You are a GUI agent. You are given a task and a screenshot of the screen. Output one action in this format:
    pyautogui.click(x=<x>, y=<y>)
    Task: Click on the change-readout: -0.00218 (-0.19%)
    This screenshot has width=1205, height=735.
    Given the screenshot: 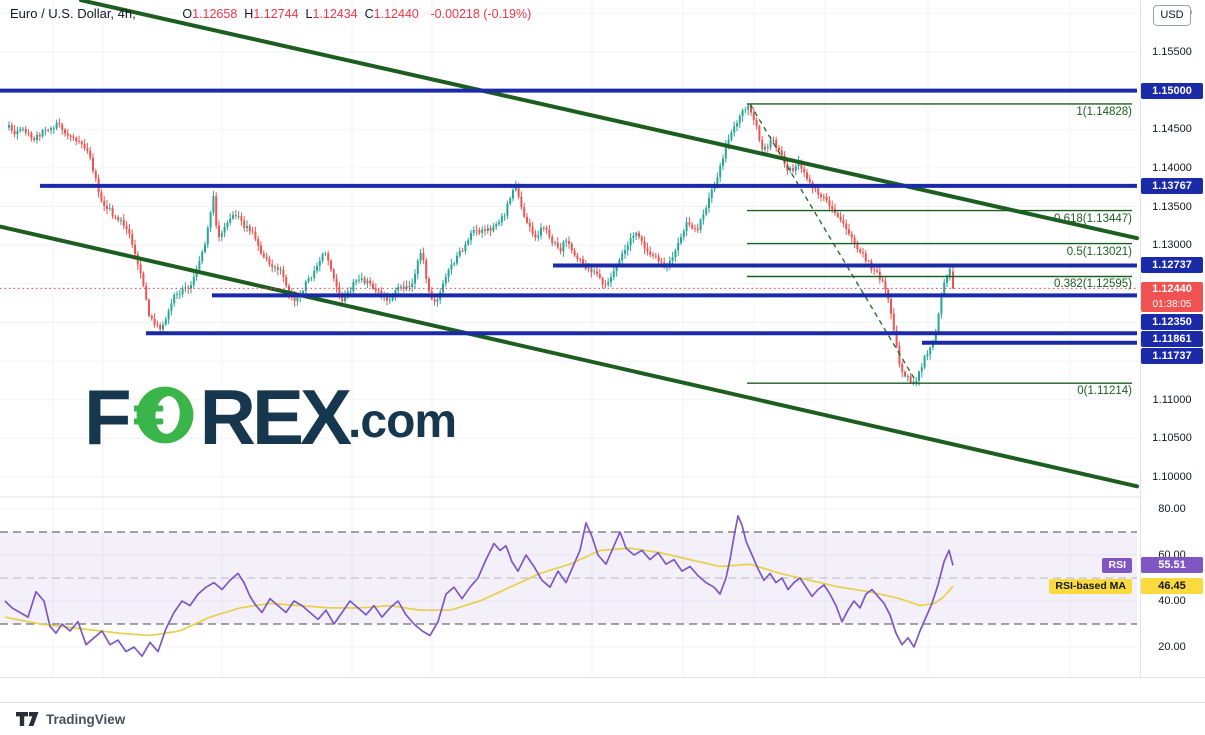 What is the action you would take?
    pyautogui.click(x=481, y=14)
    